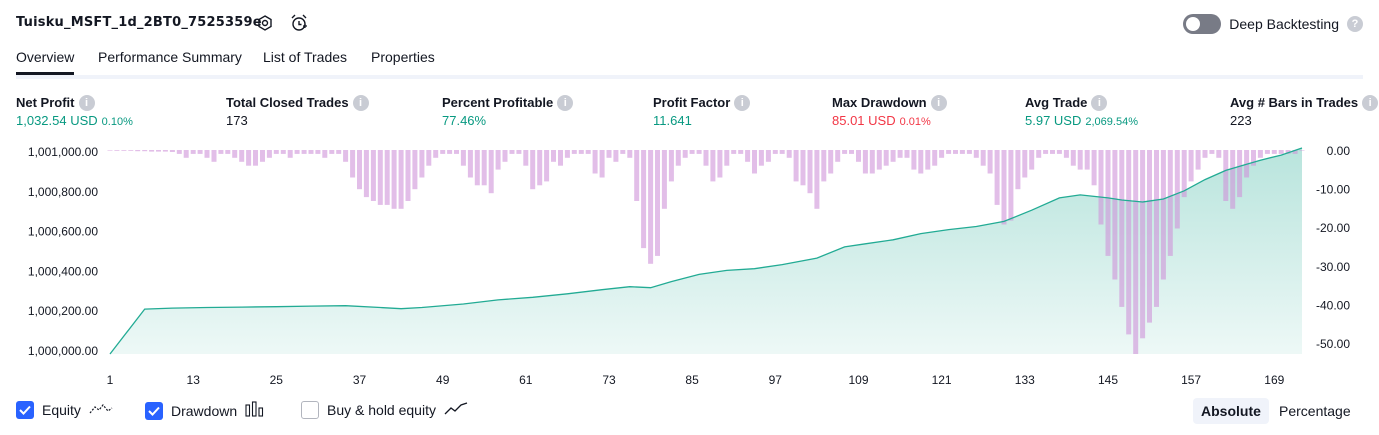 This screenshot has width=1379, height=435. What do you see at coordinates (154, 410) in the screenshot?
I see `drawdown-checkbox` at bounding box center [154, 410].